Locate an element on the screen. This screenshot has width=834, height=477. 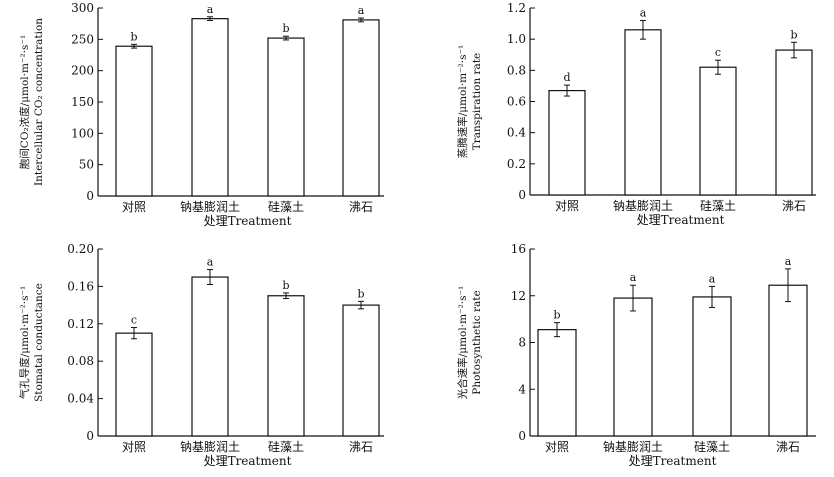
y-tick-label: 4 is located at coordinates (522, 389).